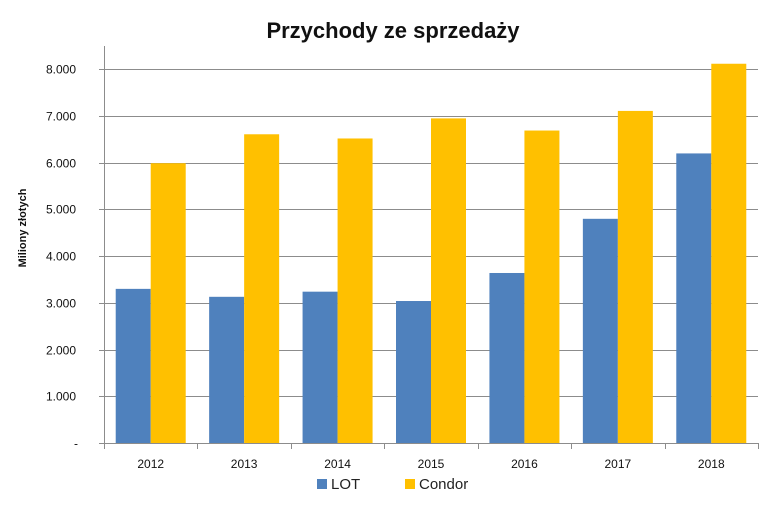 This screenshot has height=516, width=778. I want to click on y-tick-label: 3.000, so click(61, 304).